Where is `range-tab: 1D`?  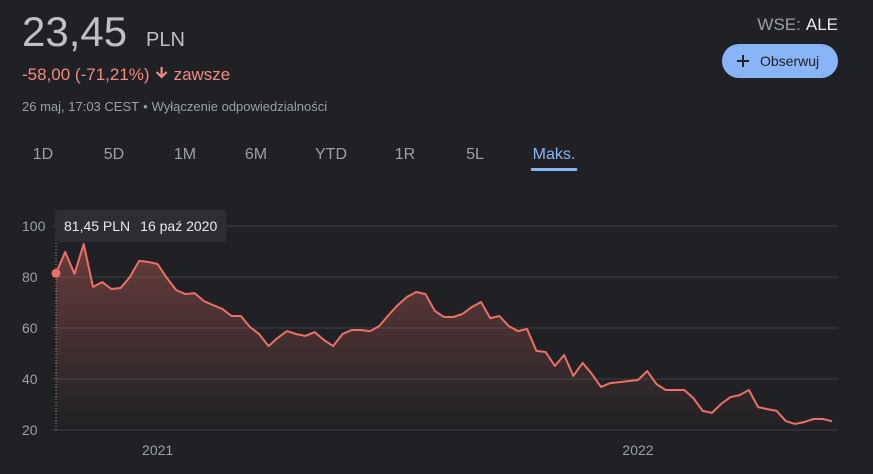
range-tab: 1D is located at coordinates (43, 154).